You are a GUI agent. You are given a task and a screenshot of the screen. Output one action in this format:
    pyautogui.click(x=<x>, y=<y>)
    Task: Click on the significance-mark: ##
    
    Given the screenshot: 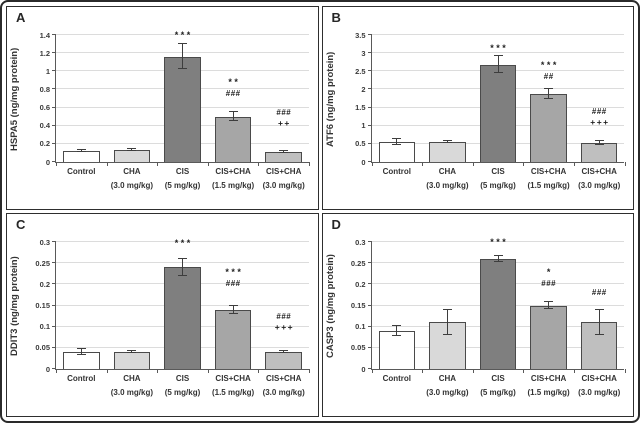 What is the action you would take?
    pyautogui.click(x=548, y=77)
    